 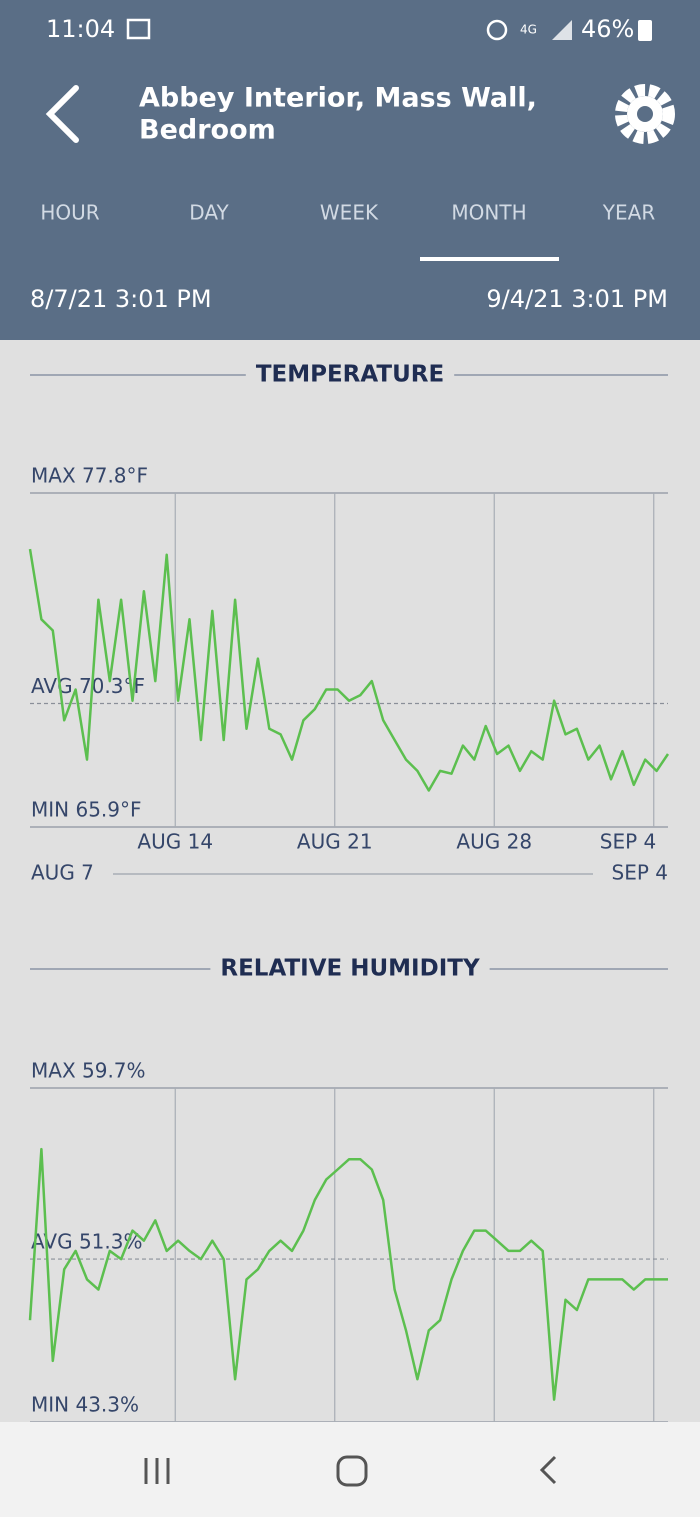 I want to click on range-end: 9/4/21 3:01 PM, so click(x=577, y=299).